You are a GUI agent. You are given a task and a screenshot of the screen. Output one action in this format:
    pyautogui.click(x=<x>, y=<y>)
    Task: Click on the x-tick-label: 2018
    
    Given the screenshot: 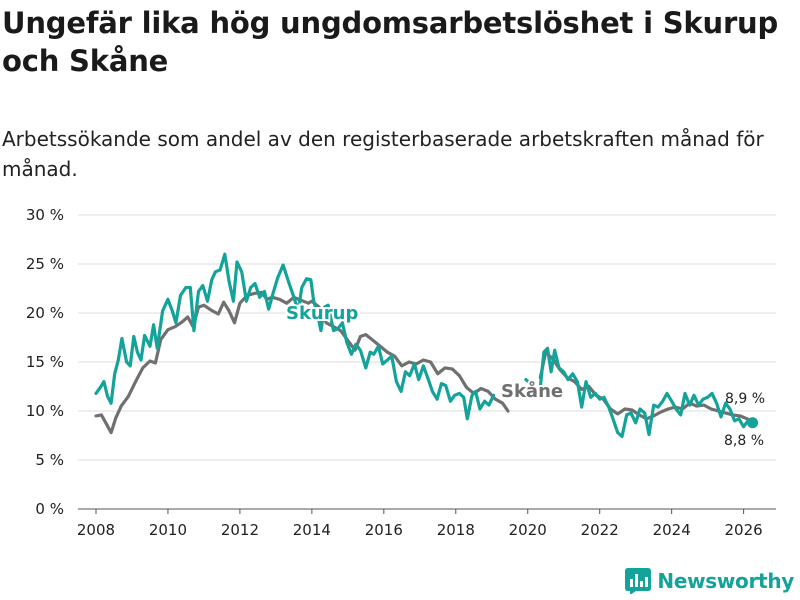 What is the action you would take?
    pyautogui.click(x=456, y=530)
    